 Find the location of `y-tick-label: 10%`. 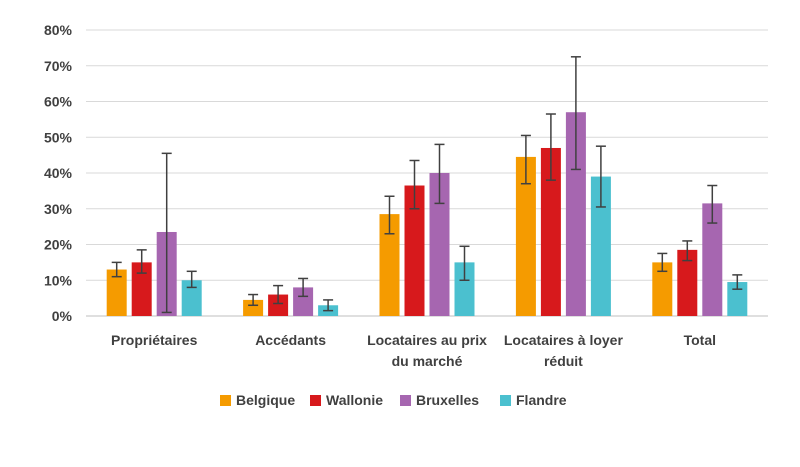

y-tick-label: 10% is located at coordinates (58, 280).